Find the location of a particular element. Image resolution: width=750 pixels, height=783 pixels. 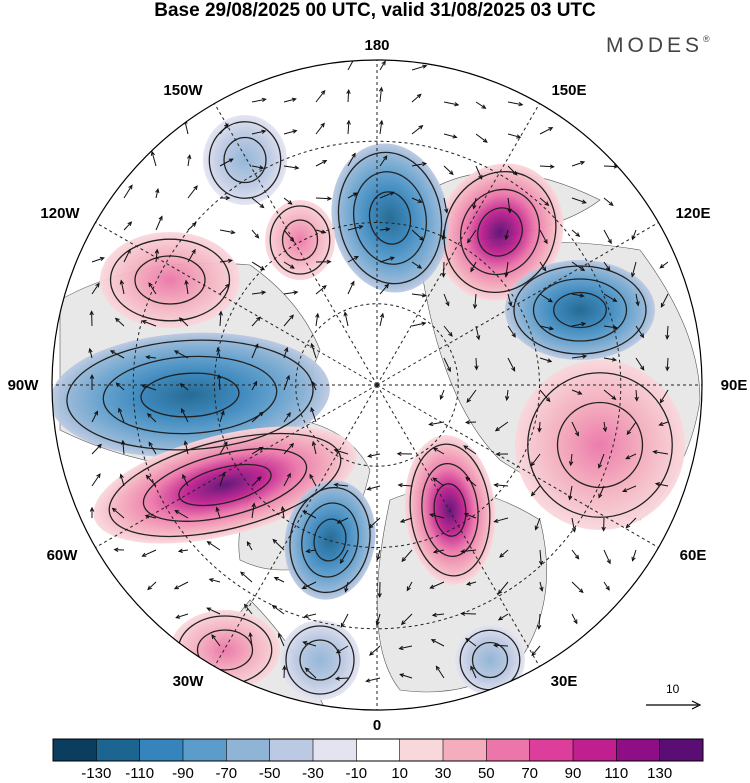

lon-label-90e: 90E is located at coordinates (734, 385).